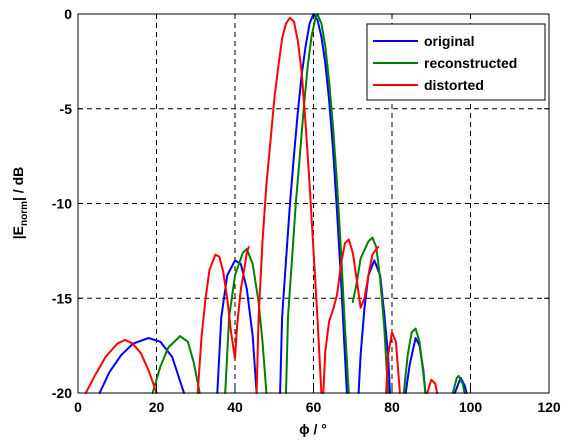  I want to click on x-tick-label-3: 60, so click(314, 407).